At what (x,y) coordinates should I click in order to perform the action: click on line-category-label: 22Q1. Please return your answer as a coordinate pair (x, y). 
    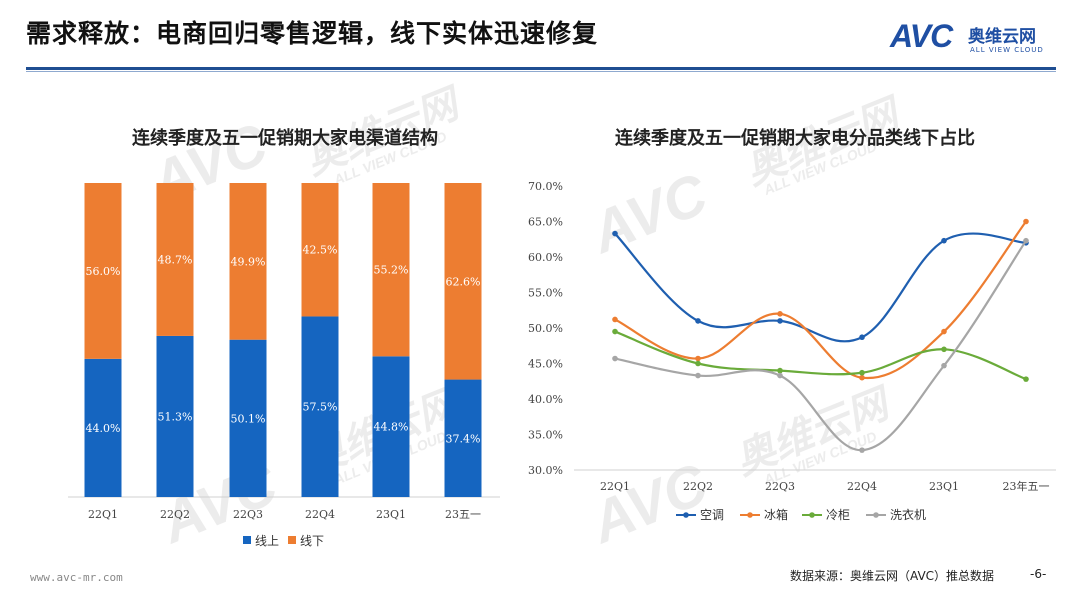
    Looking at the image, I should click on (615, 486).